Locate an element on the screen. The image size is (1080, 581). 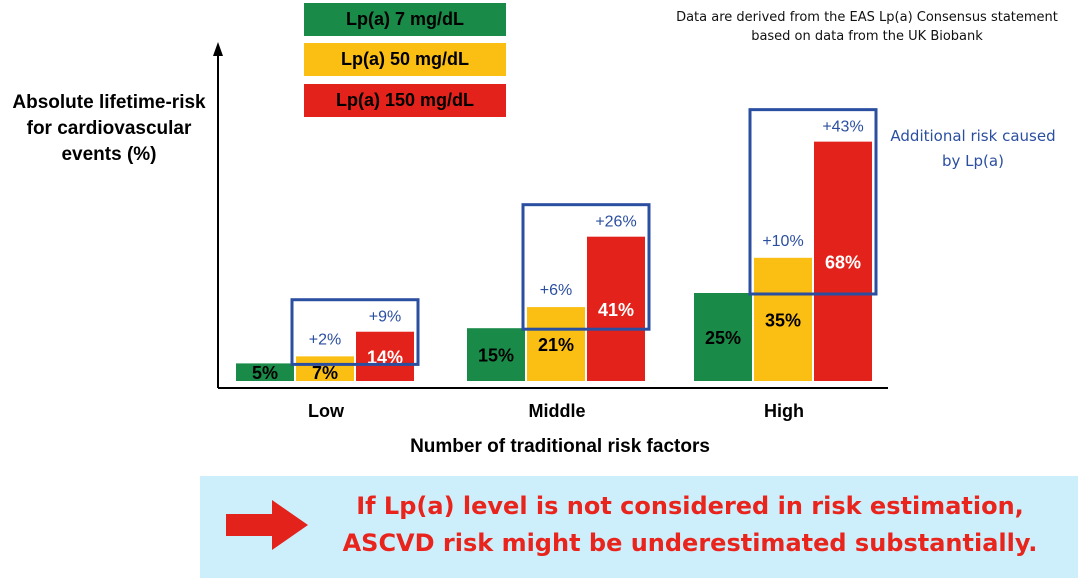
additional-risk-150-low: +9% is located at coordinates (385, 317).